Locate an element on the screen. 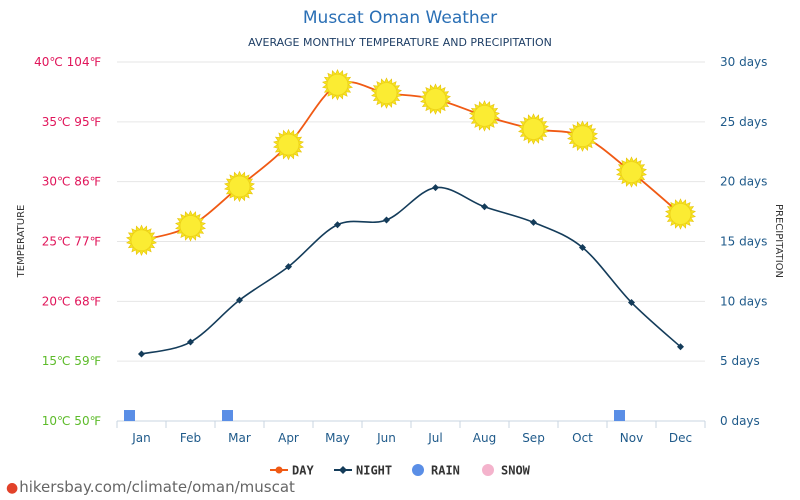 This screenshot has width=800, height=500. y-tick-label: 30℃ 86℉ is located at coordinates (71, 182).